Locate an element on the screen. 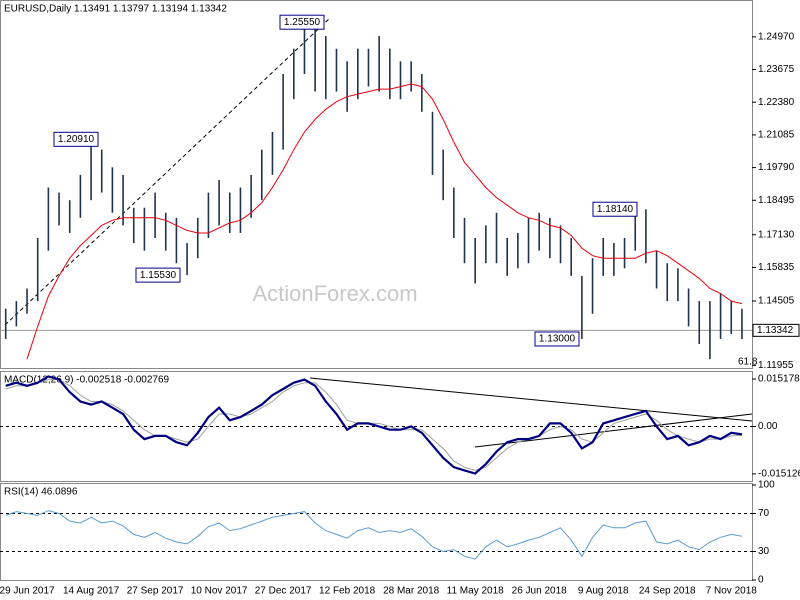 Image resolution: width=800 pixels, height=600 pixels. y-tick-label: 1.15835 is located at coordinates (776, 267).